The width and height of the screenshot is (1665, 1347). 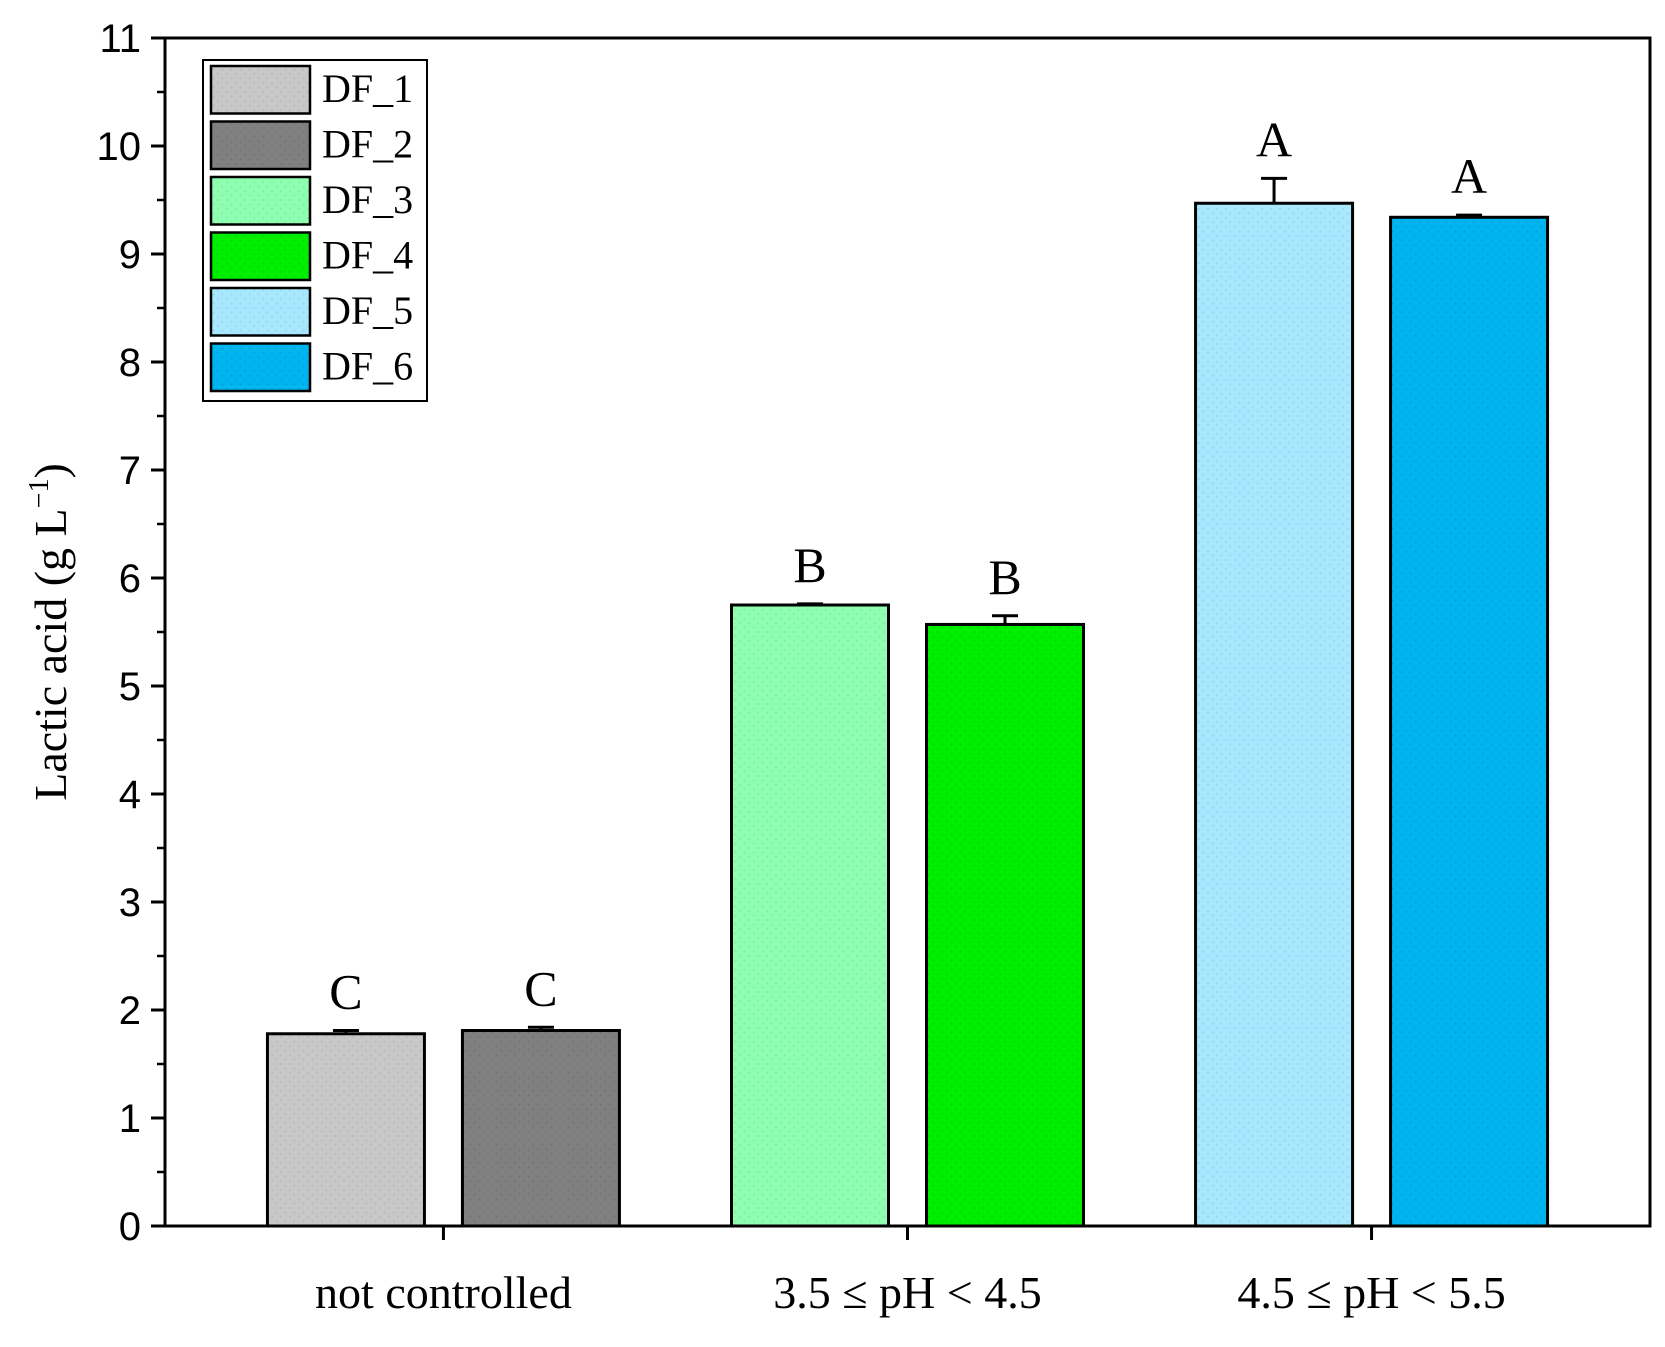 What do you see at coordinates (130, 1119) in the screenshot?
I see `y-tick-label: 1` at bounding box center [130, 1119].